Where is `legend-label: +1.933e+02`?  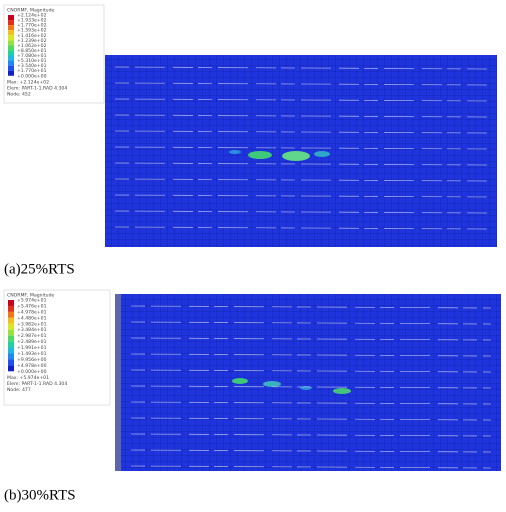
legend-label: +1.933e+02 is located at coordinates (32, 21).